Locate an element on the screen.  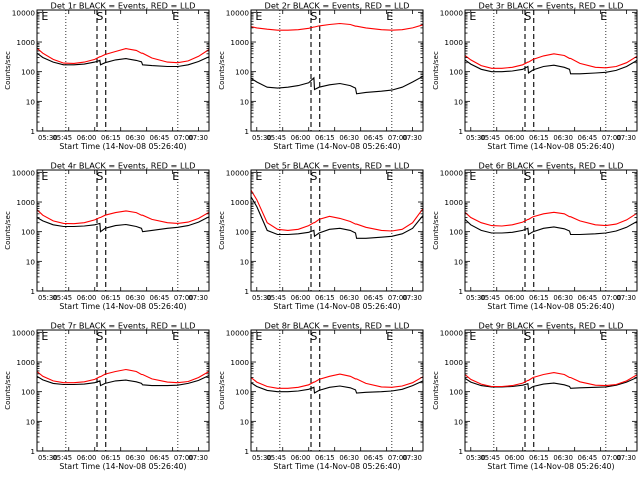
chart-title: Det 5r BLACK = Events, RED = LLD is located at coordinates (337, 166).